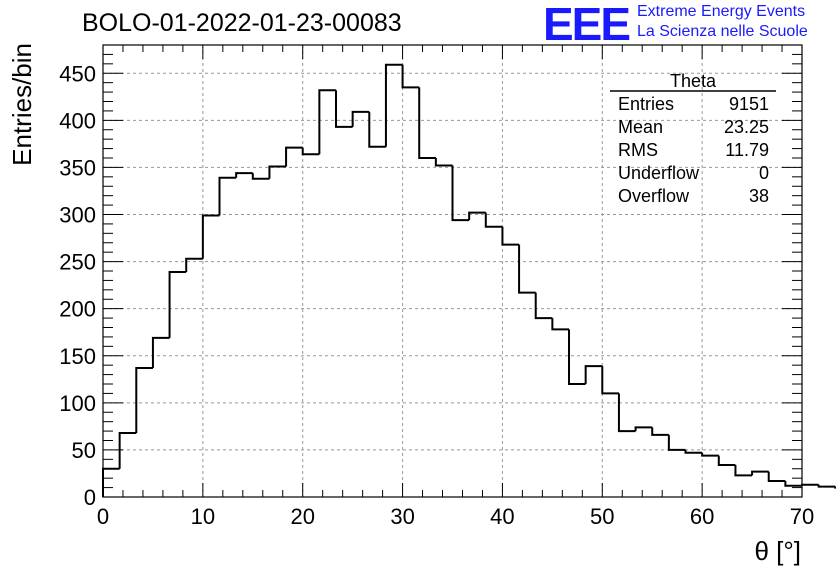 Image resolution: width=836 pixels, height=572 pixels. I want to click on y-tick-label: 250, so click(77, 262).